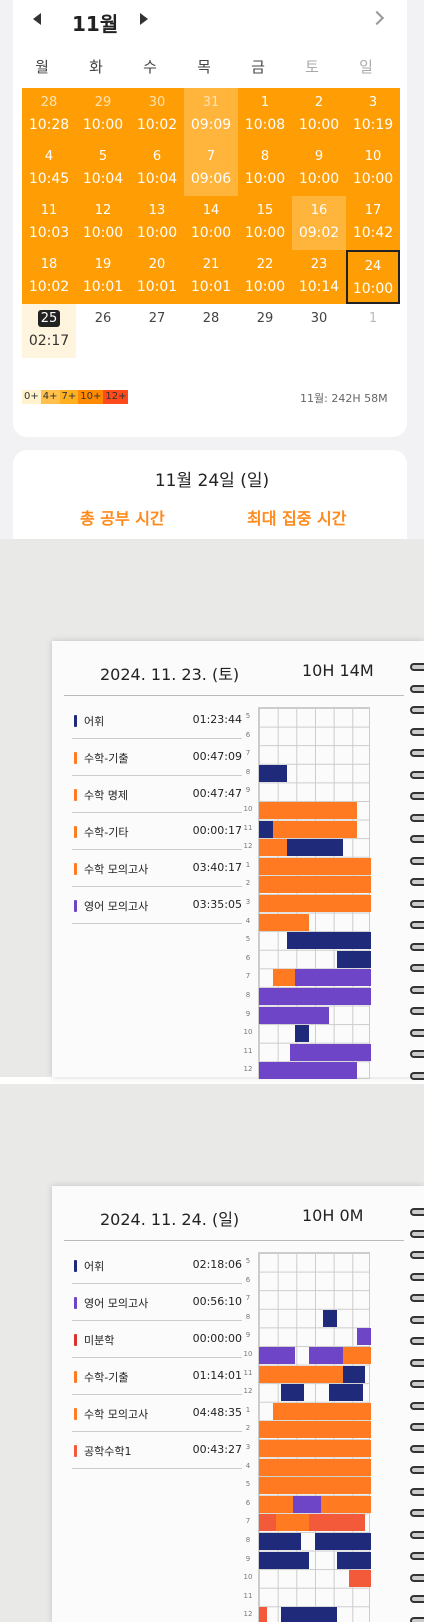 The height and width of the screenshot is (1622, 424). Describe the element at coordinates (211, 223) in the screenshot. I see `calendar-day: 14 10:00` at that location.